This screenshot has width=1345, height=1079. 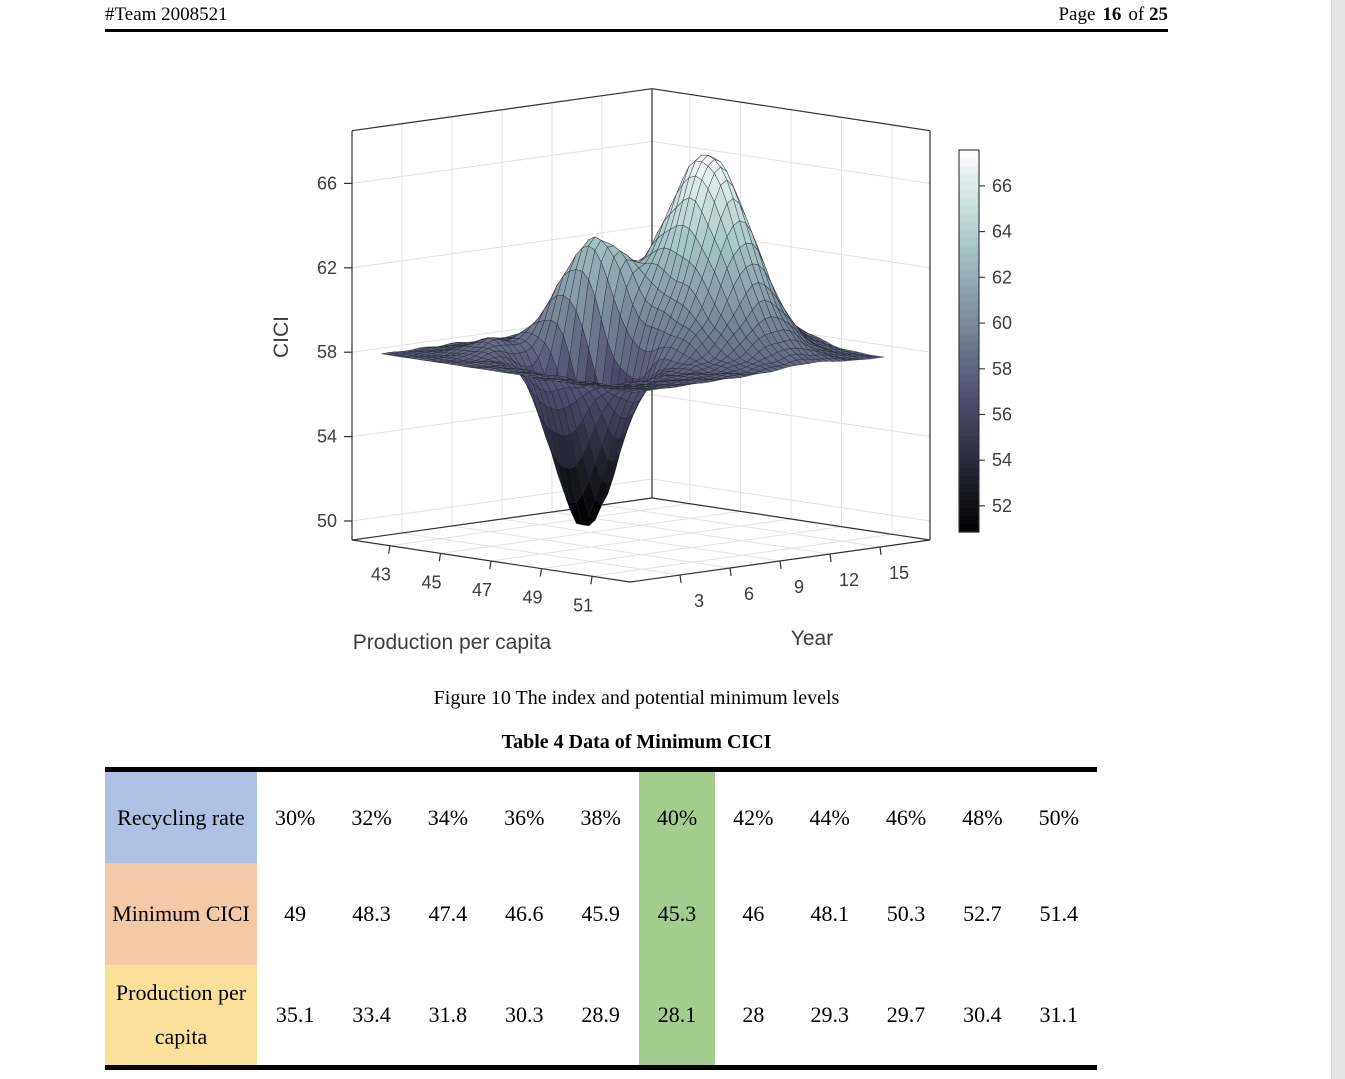 What do you see at coordinates (1338, 539) in the screenshot?
I see `right-page-edge` at bounding box center [1338, 539].